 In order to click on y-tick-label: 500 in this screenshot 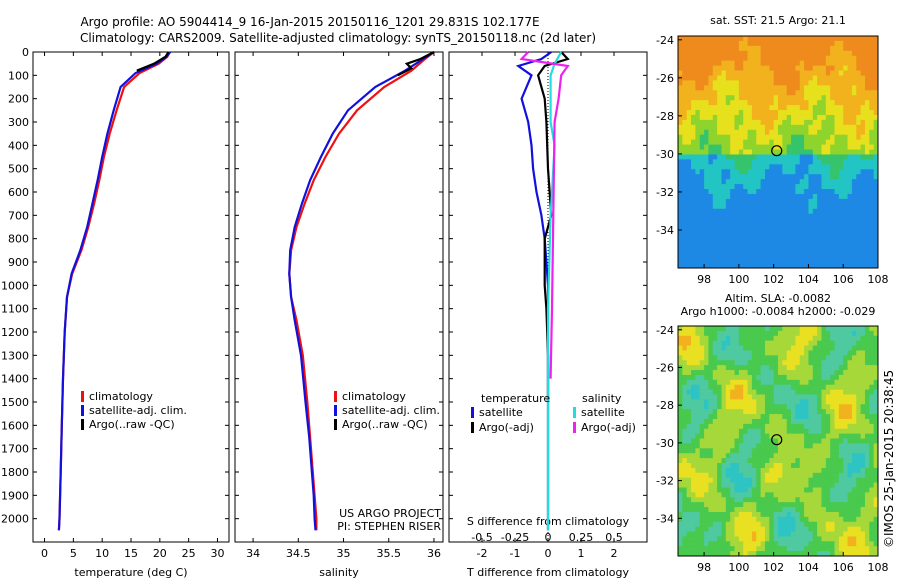, I will do `click(18, 169)`.